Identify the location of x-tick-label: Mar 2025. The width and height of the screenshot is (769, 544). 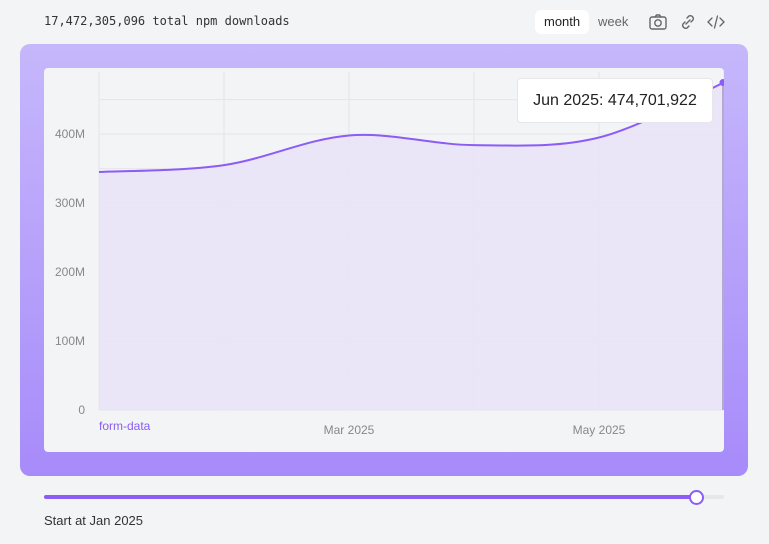
(349, 430).